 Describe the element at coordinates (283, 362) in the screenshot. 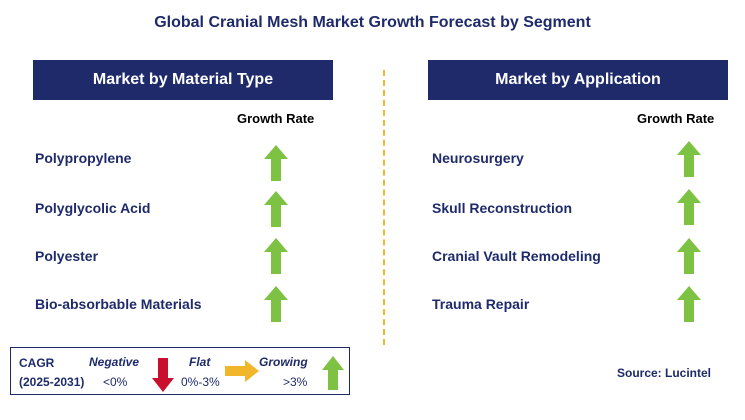

I see `legend-growing-label: Growing` at that location.